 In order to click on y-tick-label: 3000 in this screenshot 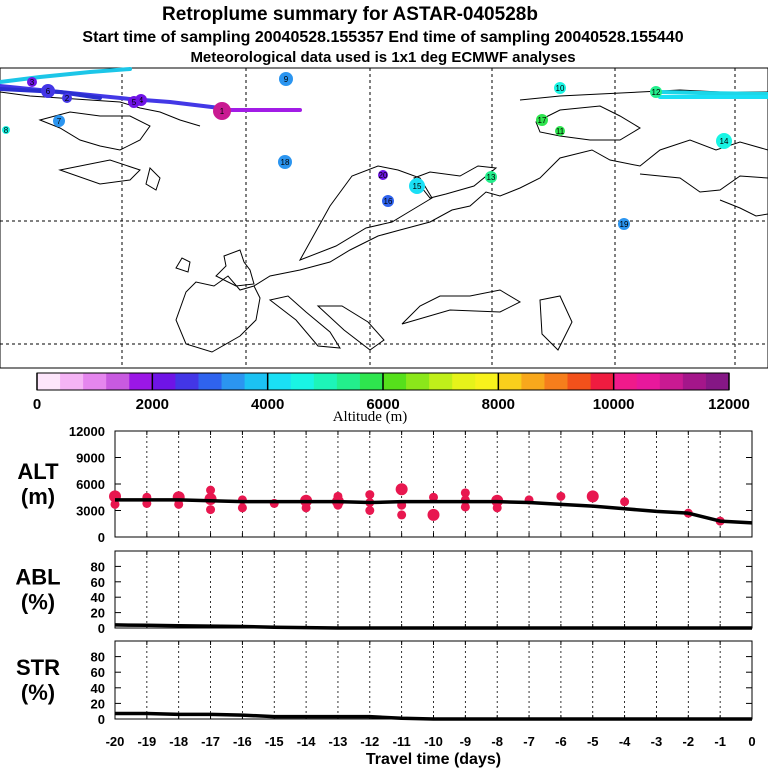, I will do `click(90, 511)`.